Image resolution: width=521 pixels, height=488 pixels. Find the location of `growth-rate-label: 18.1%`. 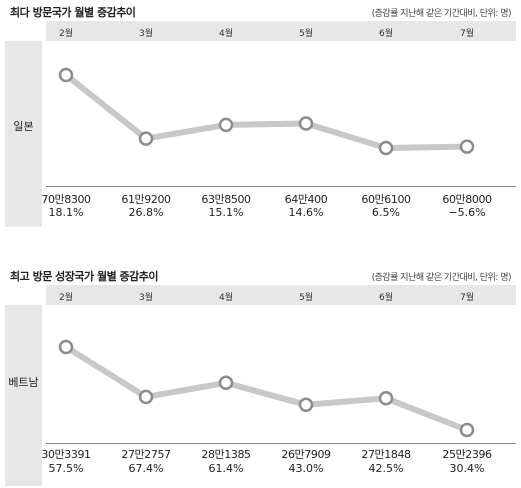

growth-rate-label: 18.1% is located at coordinates (66, 212).